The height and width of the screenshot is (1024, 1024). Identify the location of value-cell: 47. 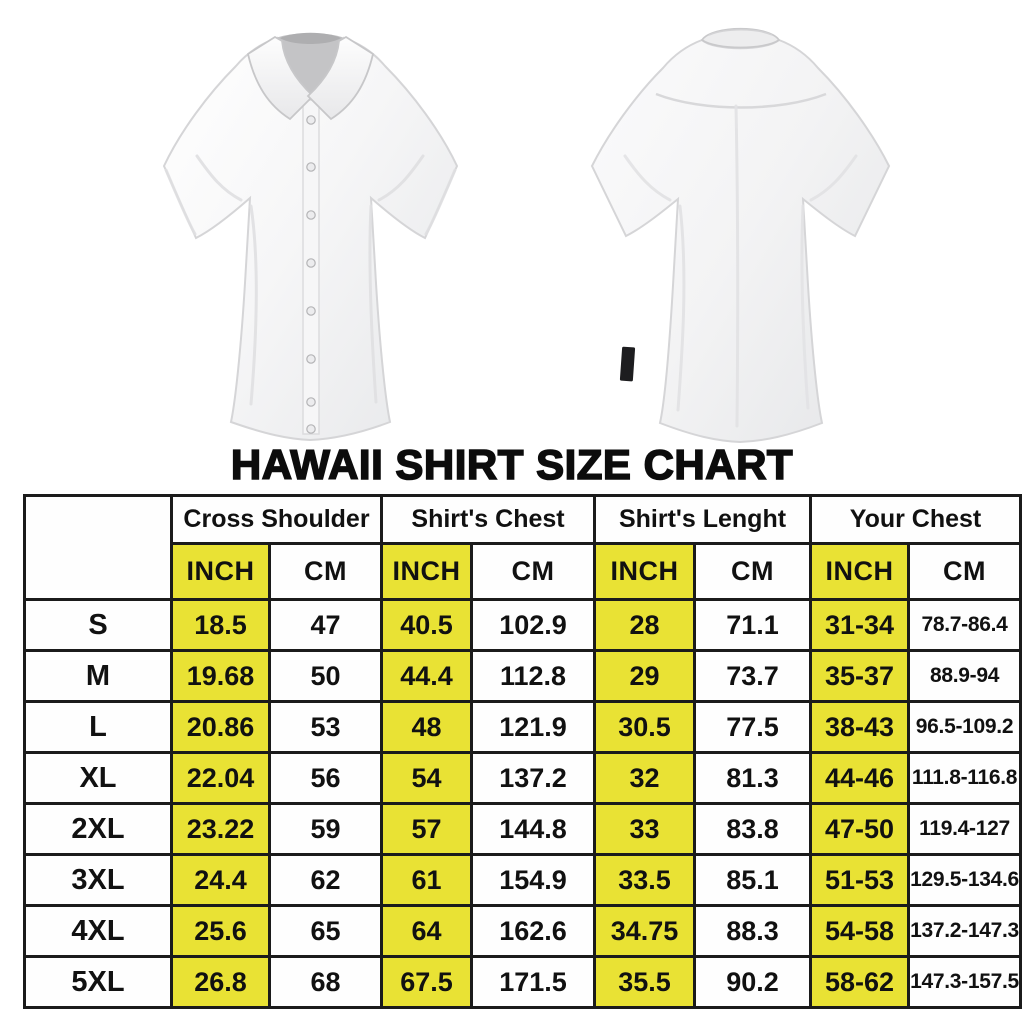
(325, 625).